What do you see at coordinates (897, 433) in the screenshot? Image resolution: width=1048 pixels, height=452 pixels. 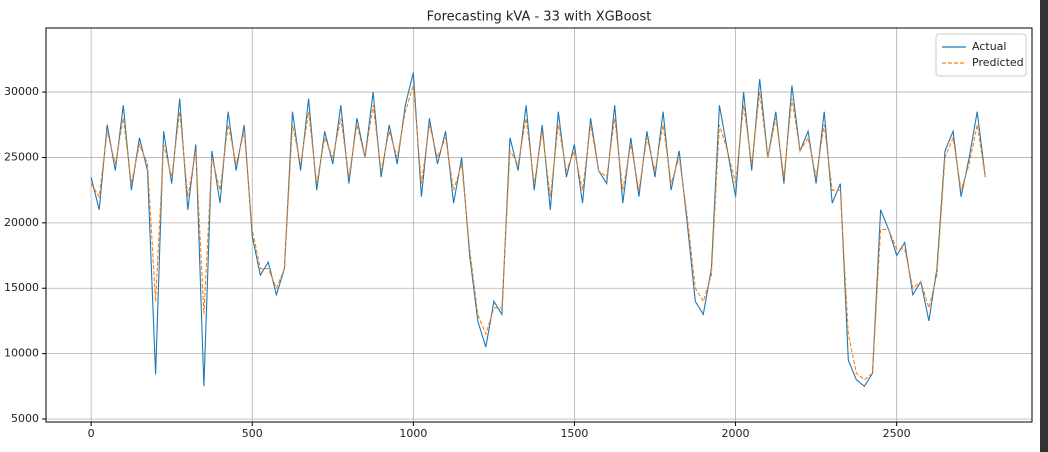 I see `x-tick-label: 2500` at bounding box center [897, 433].